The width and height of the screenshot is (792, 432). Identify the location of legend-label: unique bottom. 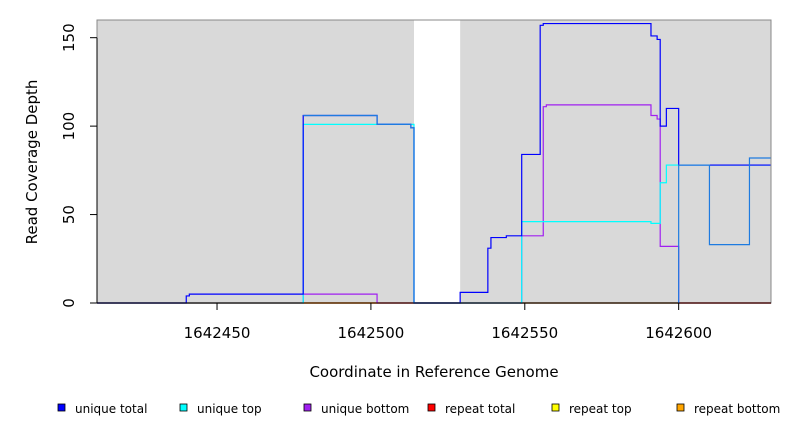
(365, 409).